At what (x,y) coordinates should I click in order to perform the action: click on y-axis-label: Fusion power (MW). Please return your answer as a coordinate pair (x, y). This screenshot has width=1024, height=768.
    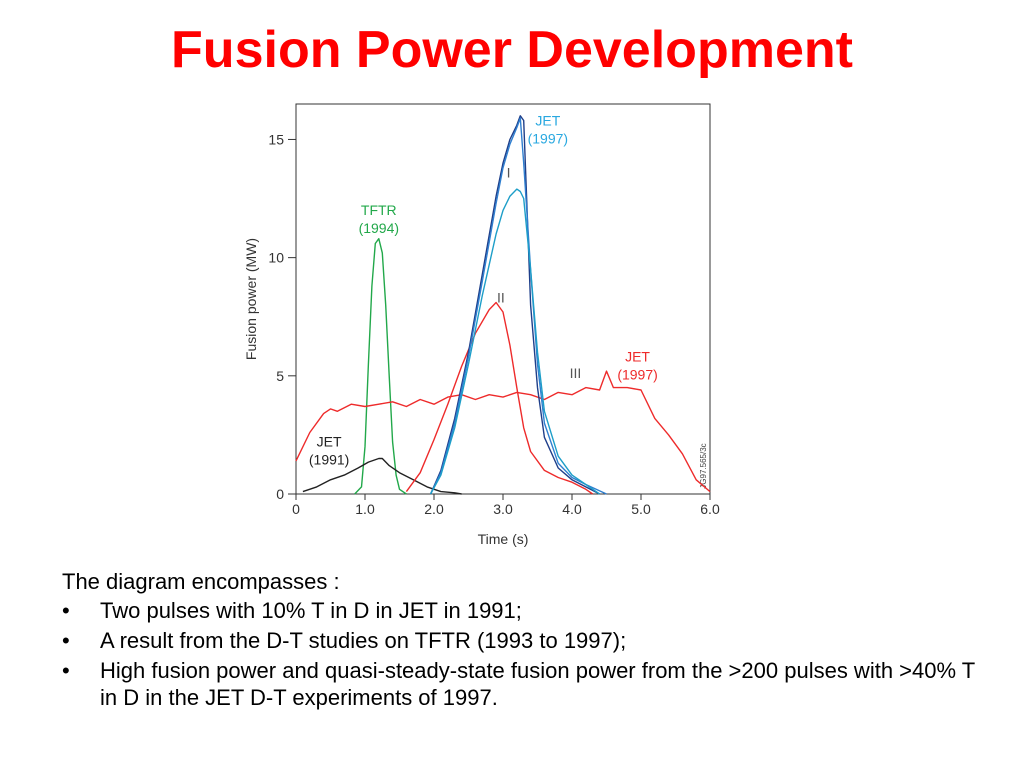
    Looking at the image, I should click on (251, 299).